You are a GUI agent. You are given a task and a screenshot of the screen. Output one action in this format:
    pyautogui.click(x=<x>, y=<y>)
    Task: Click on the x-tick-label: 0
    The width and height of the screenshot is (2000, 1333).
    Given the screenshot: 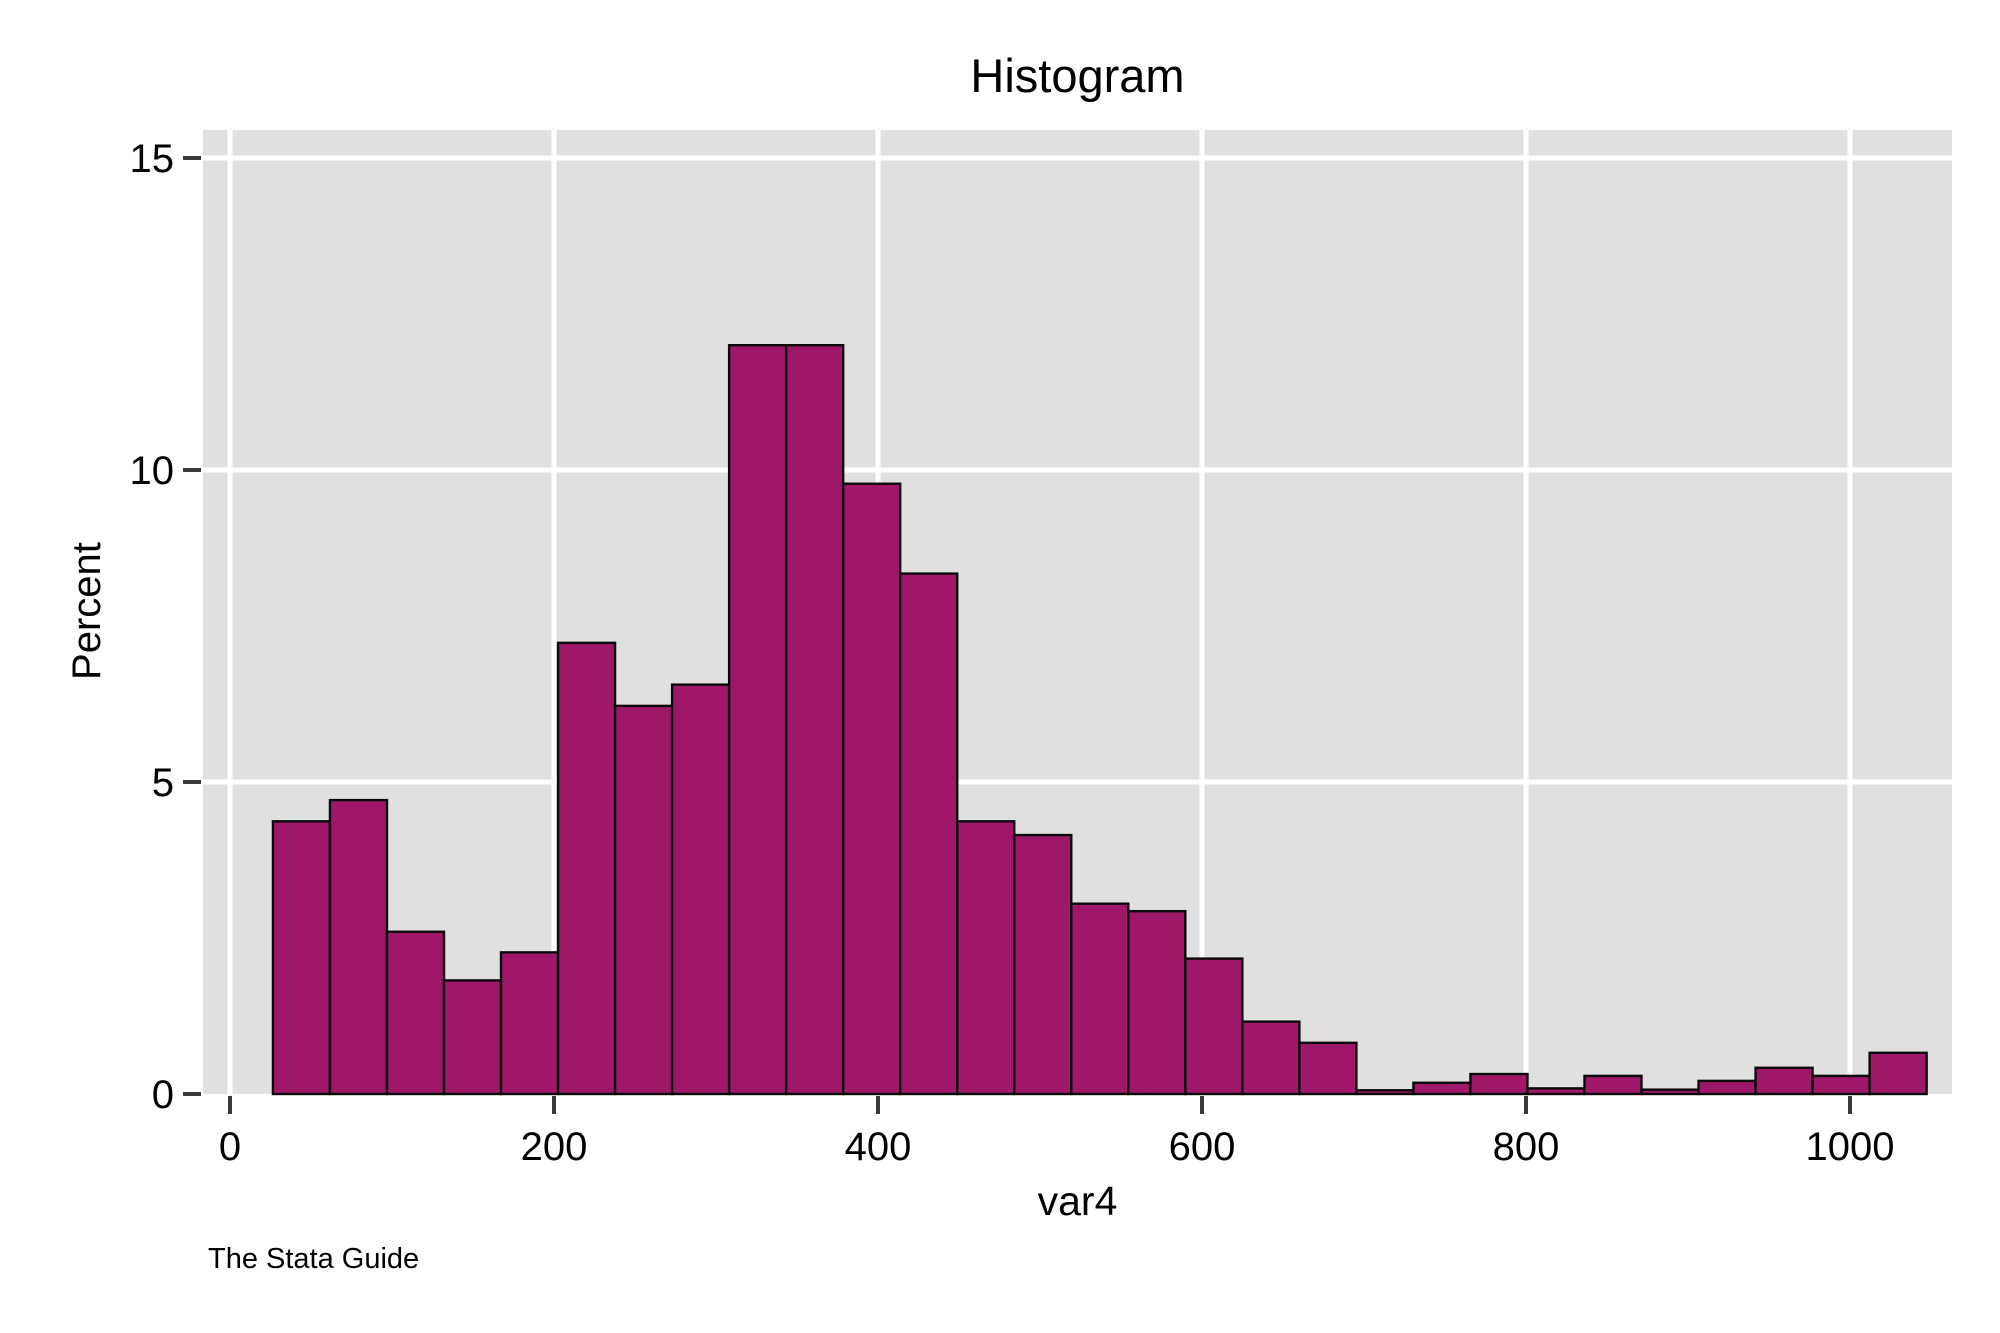 What is the action you would take?
    pyautogui.click(x=230, y=1147)
    